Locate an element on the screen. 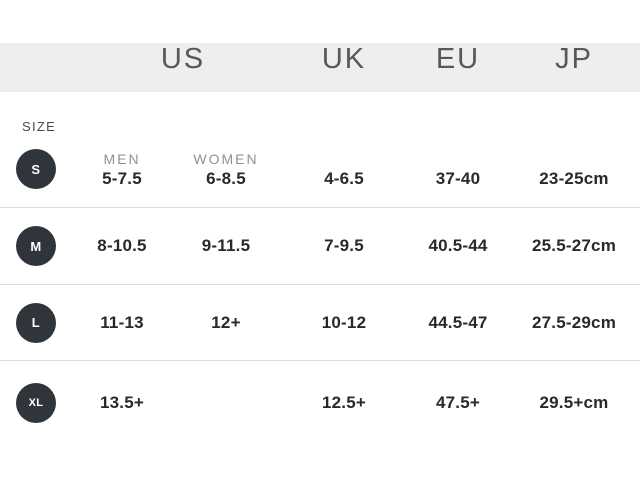 Image resolution: width=640 pixels, height=480 pixels. cell-us-women-l: 12+ is located at coordinates (226, 323).